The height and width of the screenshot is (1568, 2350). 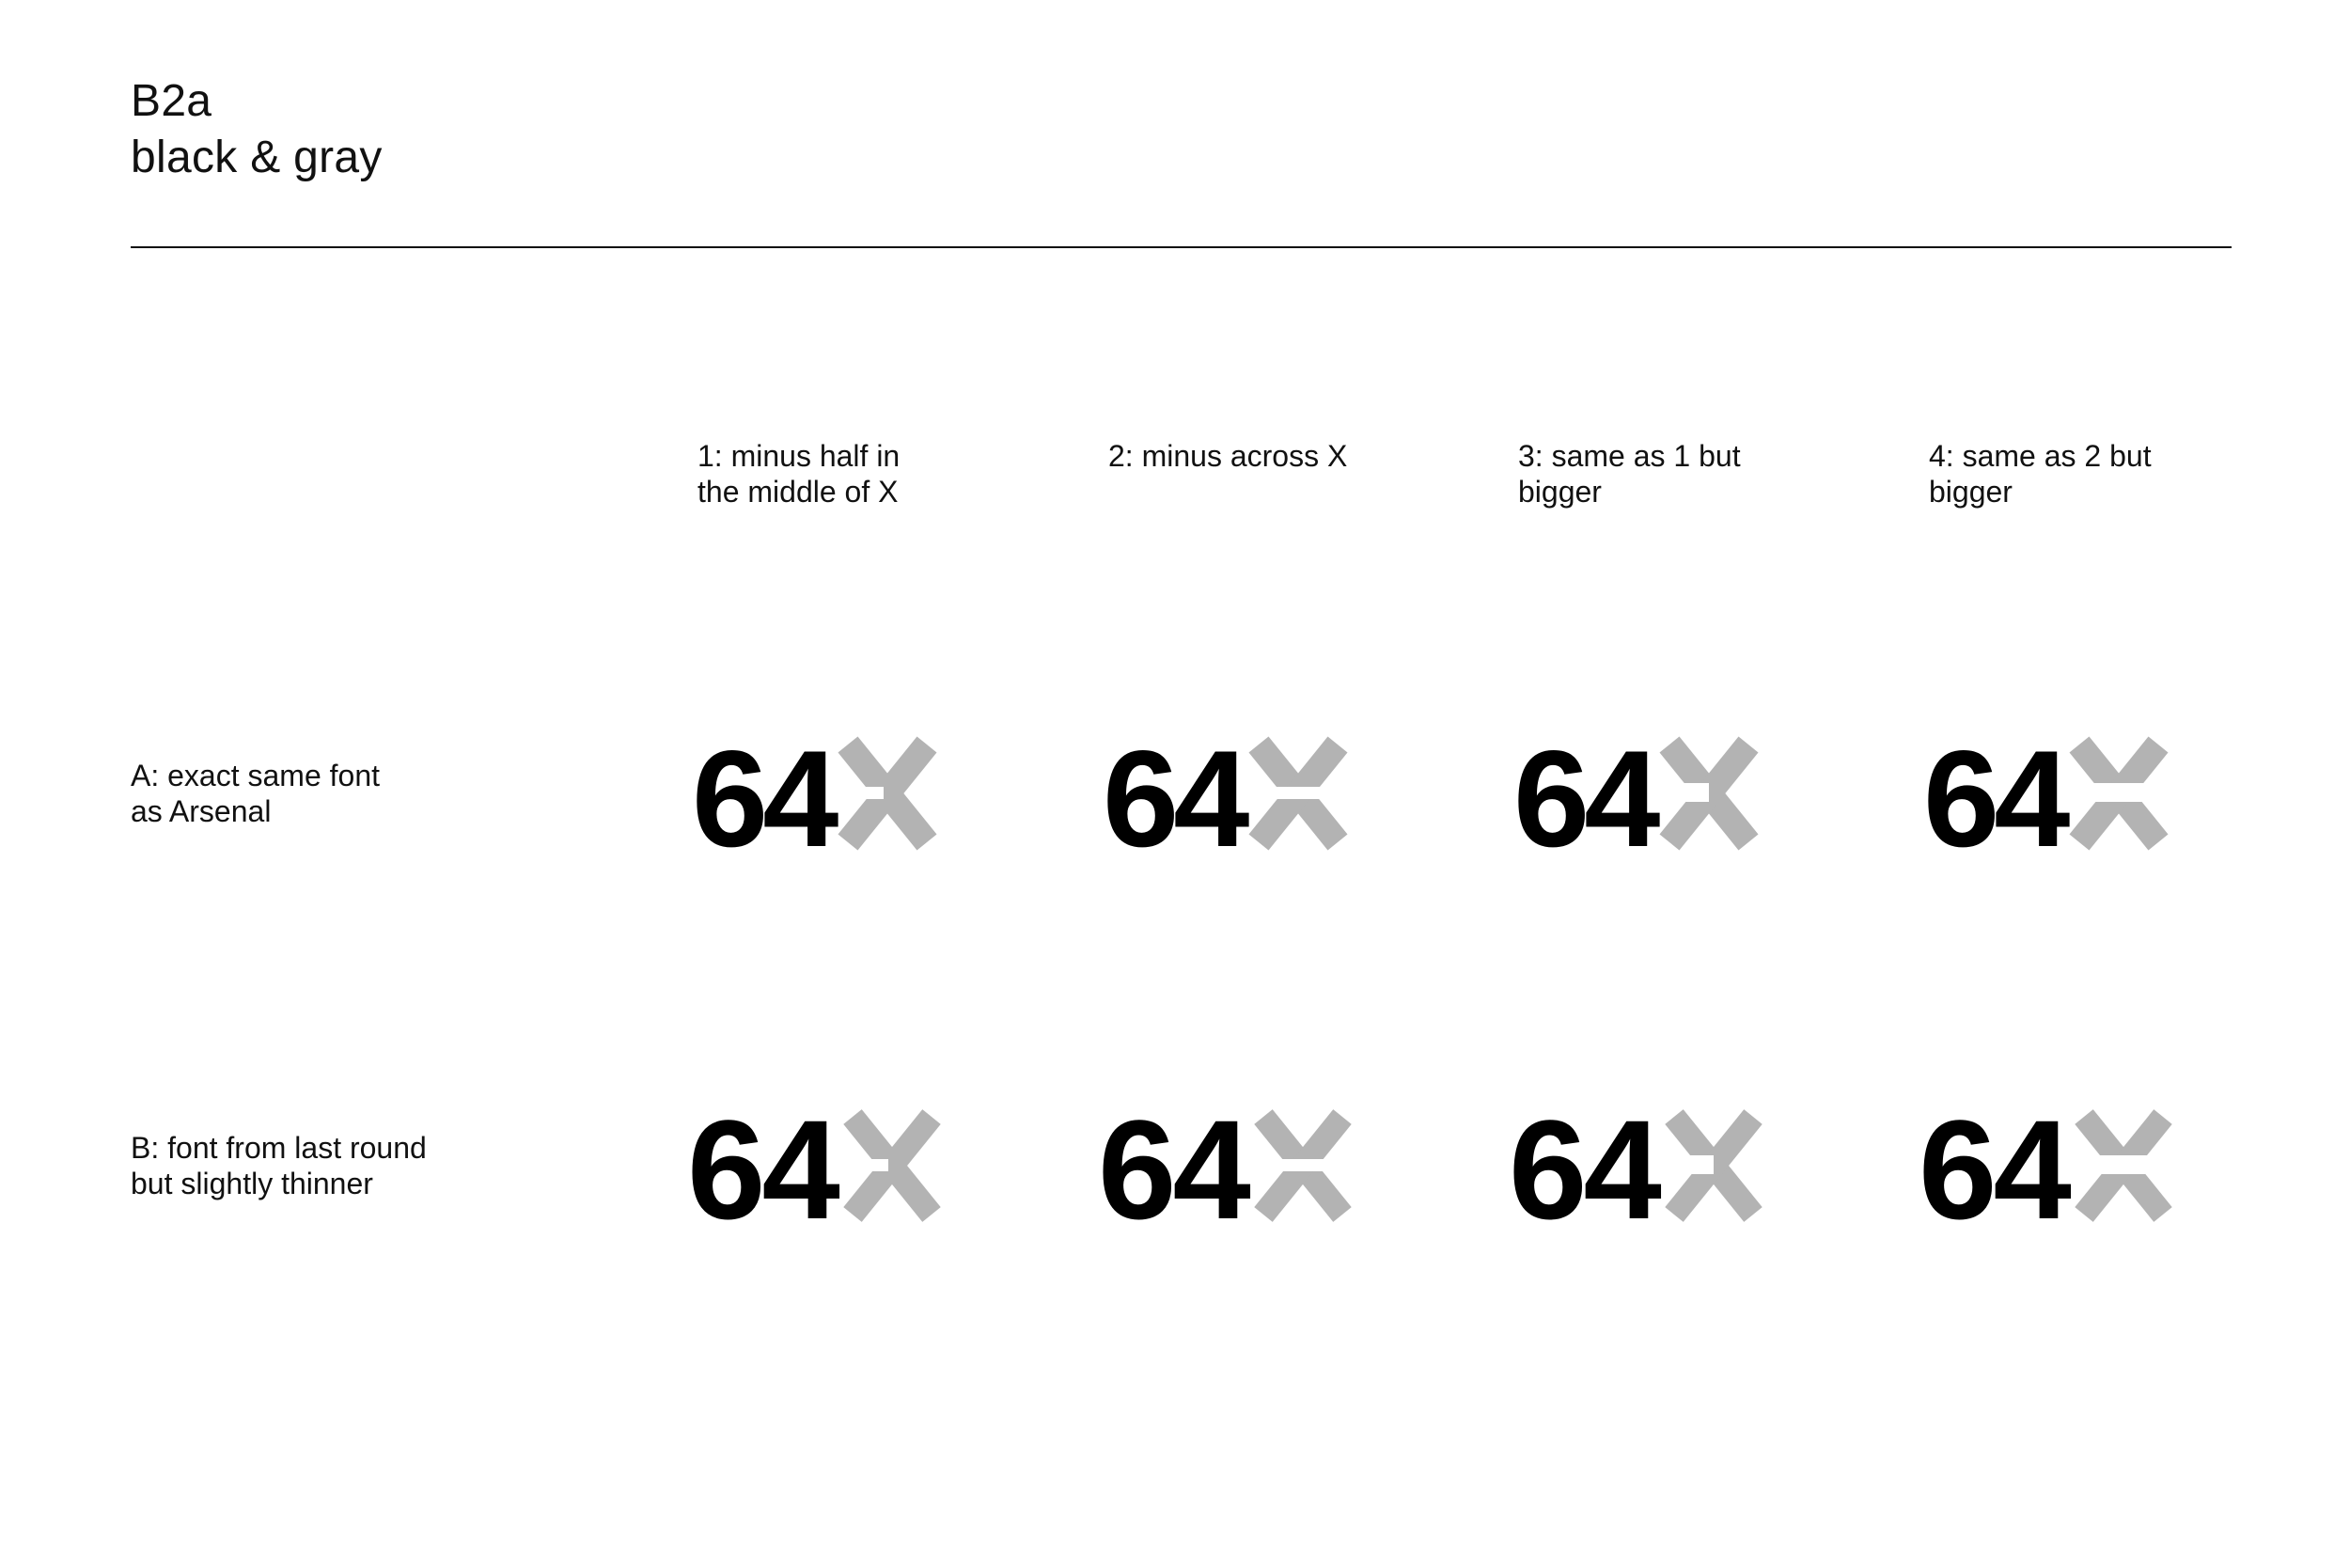 I want to click on mark-b4-letter, so click(x=2124, y=1165).